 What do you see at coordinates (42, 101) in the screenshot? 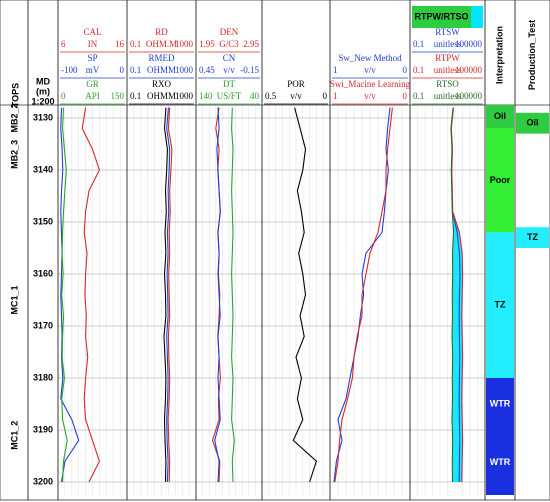
I see `depth-header: 1:200` at bounding box center [42, 101].